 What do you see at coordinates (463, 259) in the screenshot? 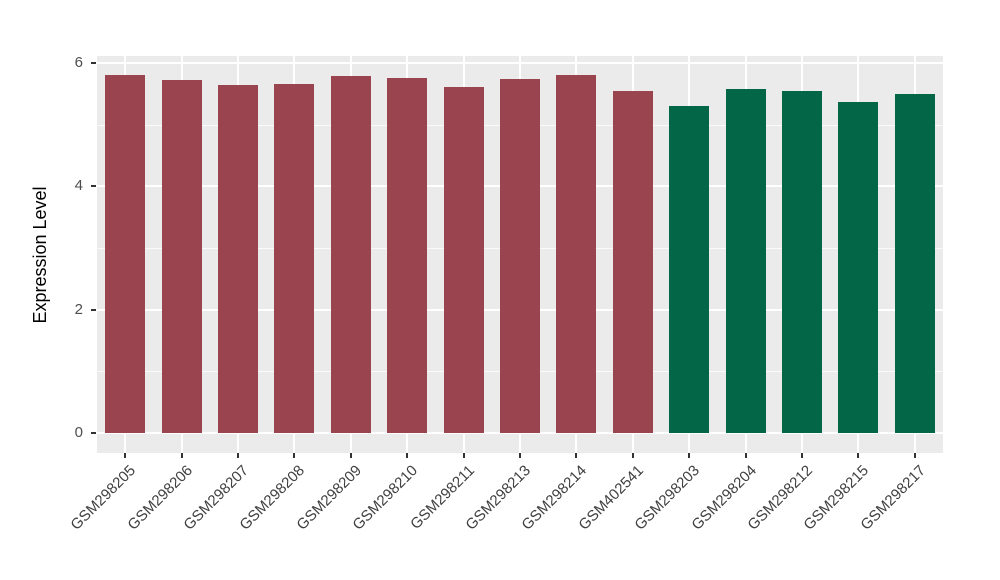
I see `bar-GSM298211` at bounding box center [463, 259].